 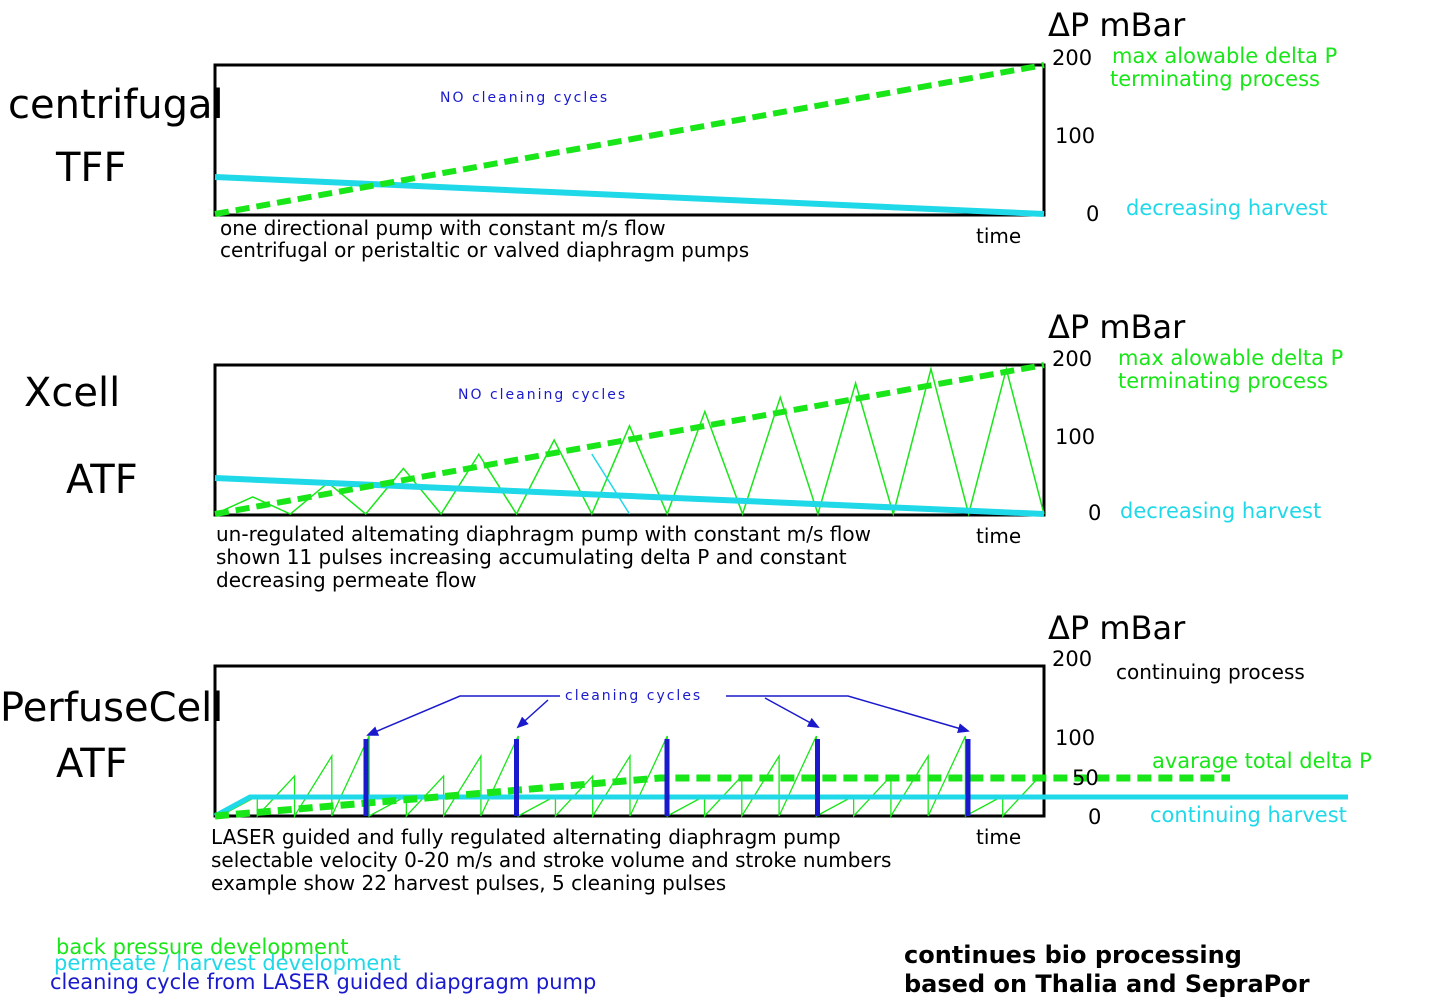 What do you see at coordinates (1073, 955) in the screenshot?
I see `footer-line1: continues bio processing` at bounding box center [1073, 955].